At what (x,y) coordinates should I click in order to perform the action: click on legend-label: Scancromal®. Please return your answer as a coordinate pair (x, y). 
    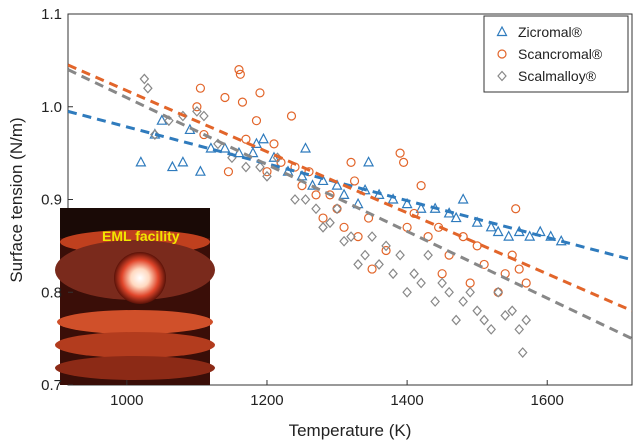
    Looking at the image, I should click on (560, 54).